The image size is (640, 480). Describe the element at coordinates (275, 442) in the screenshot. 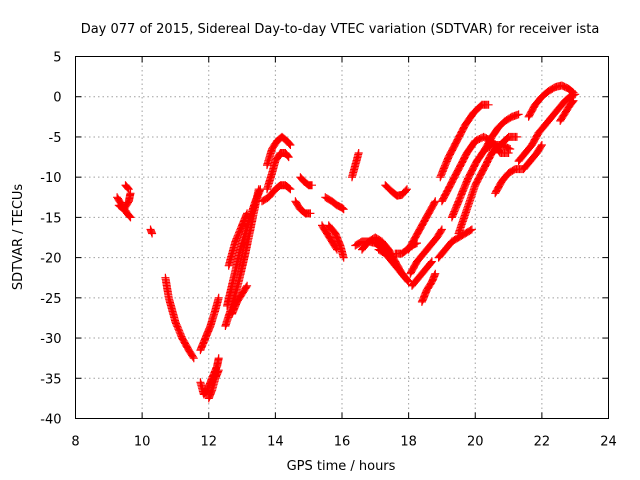

I see `x-tick-label: 14` at that location.